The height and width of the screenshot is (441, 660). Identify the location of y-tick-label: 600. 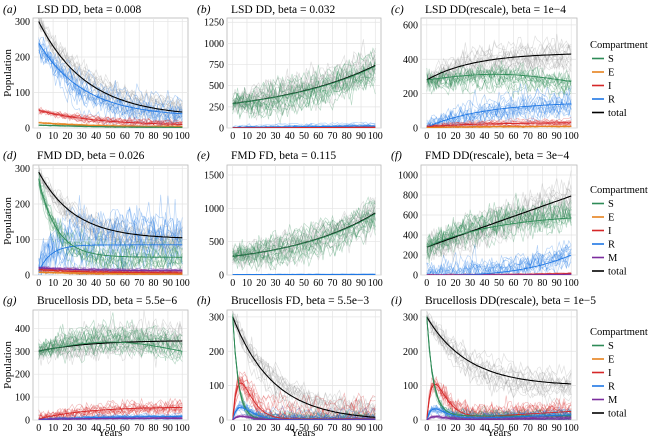
(410, 216).